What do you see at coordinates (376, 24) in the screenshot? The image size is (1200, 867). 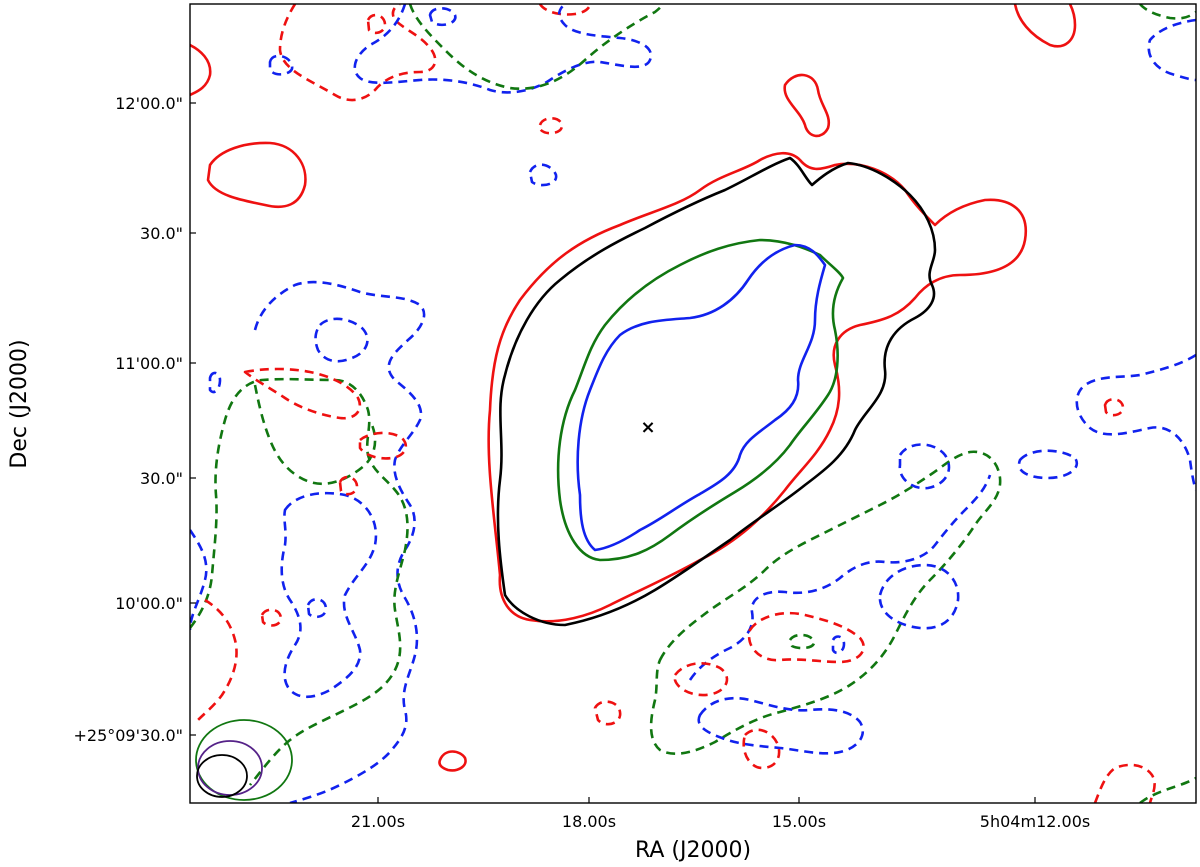 I see `contour-red-dashed-small-top1` at bounding box center [376, 24].